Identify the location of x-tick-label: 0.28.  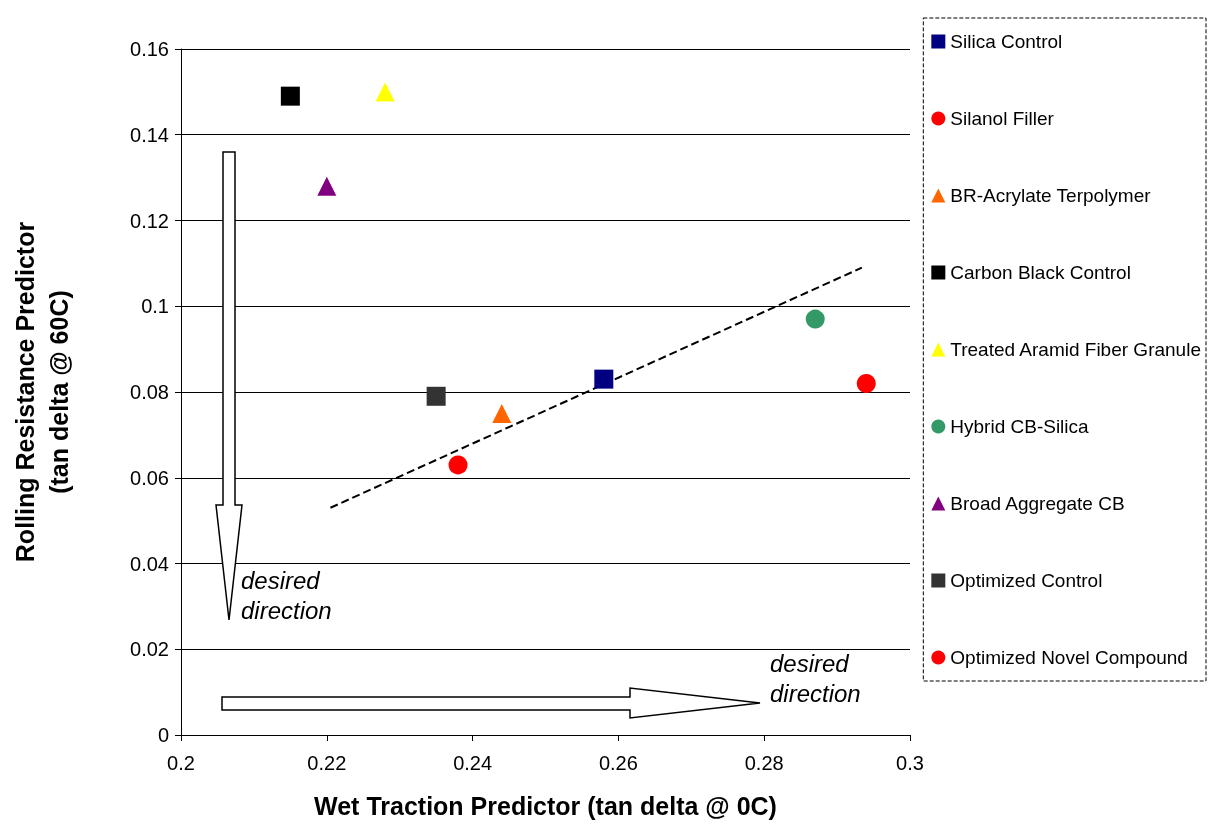
(764, 763).